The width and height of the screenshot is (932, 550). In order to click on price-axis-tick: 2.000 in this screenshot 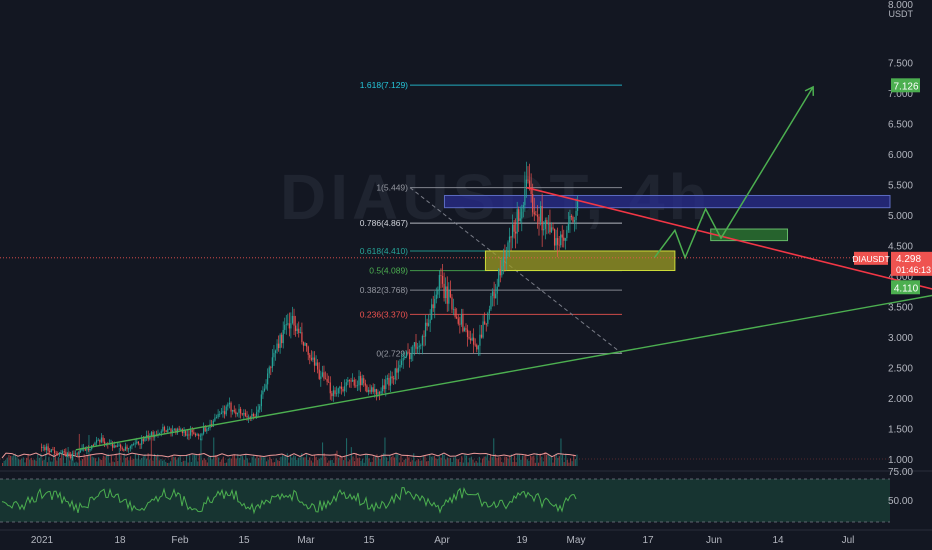, I will do `click(900, 399)`.